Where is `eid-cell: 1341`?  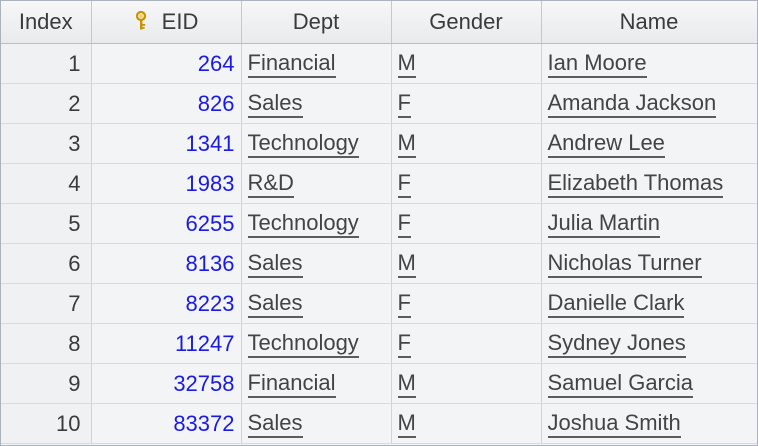
eid-cell: 1341 is located at coordinates (166, 143).